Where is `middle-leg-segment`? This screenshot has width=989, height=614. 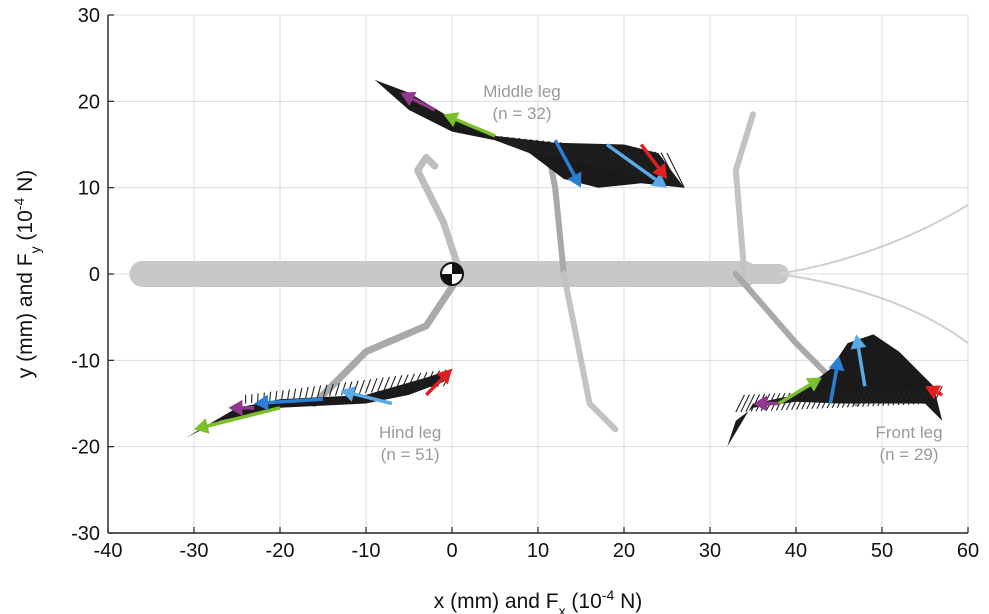 middle-leg-segment is located at coordinates (439, 215).